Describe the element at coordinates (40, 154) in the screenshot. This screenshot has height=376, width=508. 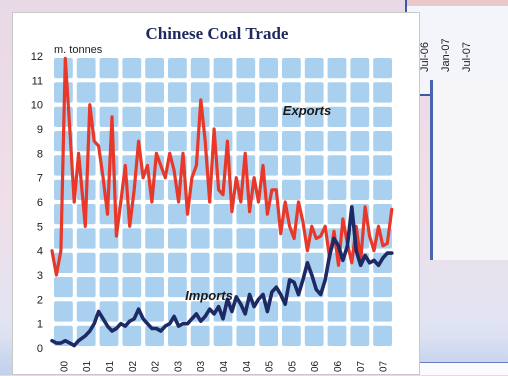
I see `y-tick-label: 8` at that location.